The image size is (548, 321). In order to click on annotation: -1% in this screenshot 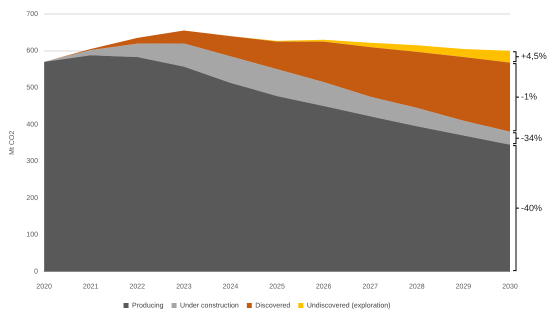, I will do `click(529, 97)`.